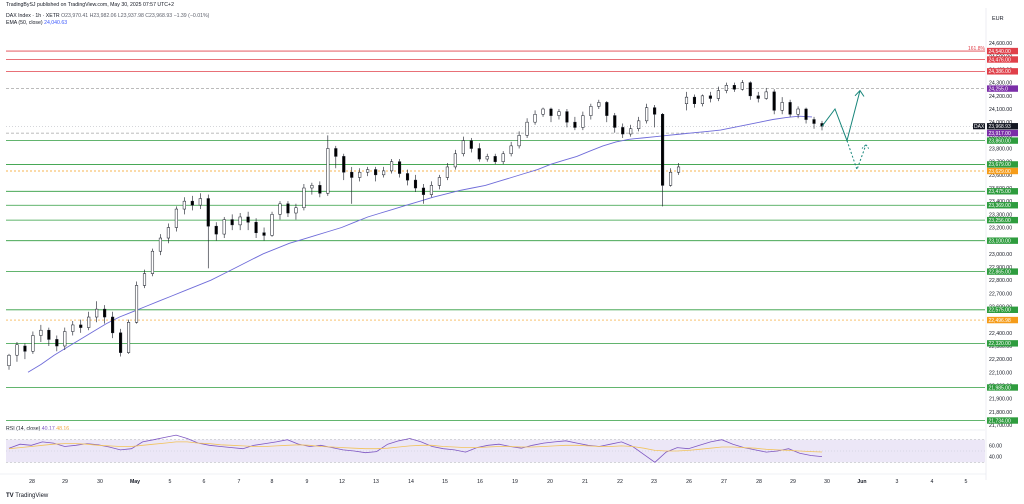 Image resolution: width=1024 pixels, height=504 pixels. Describe the element at coordinates (1000, 172) in the screenshot. I see `price-tag-label: 23,629.00` at that location.